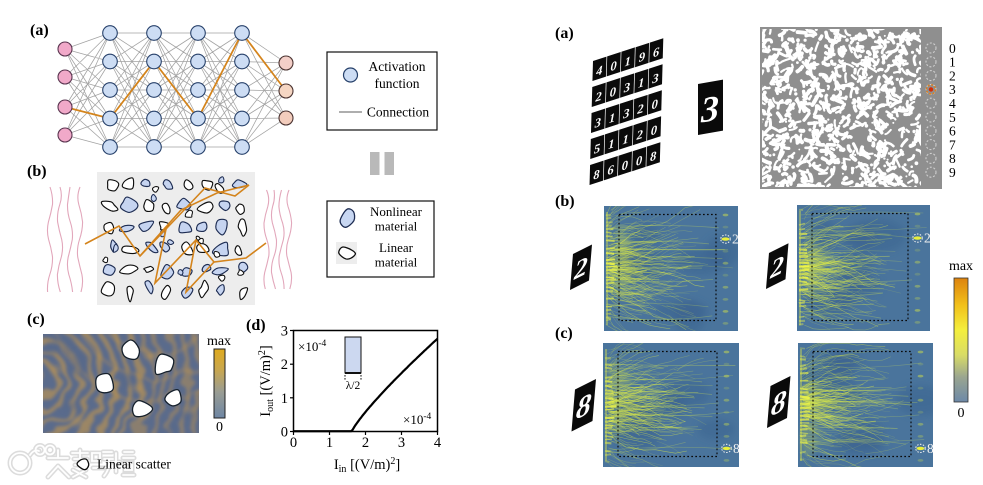 This screenshot has height=485, width=983. What do you see at coordinates (396, 247) in the screenshot?
I see `svg-text: Linear` at bounding box center [396, 247].